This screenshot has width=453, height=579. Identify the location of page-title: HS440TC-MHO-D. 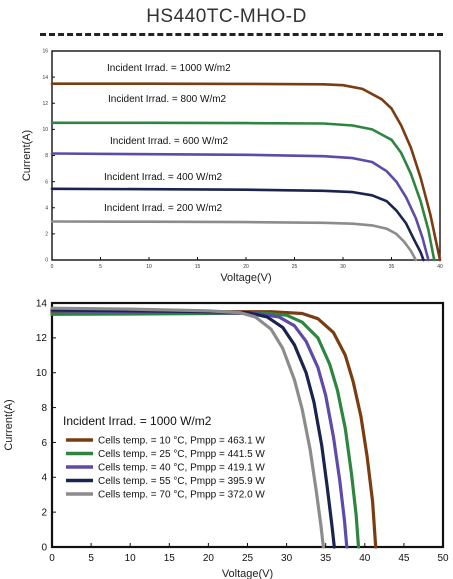
(226, 16).